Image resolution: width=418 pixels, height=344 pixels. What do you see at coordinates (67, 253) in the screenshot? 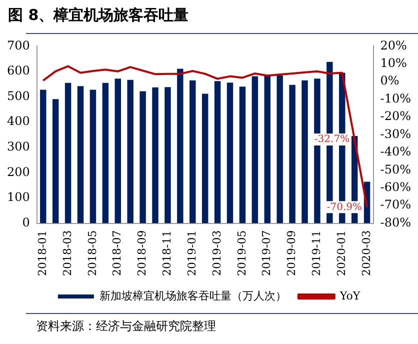
I see `x-tick-label: 2018-03` at bounding box center [67, 253].